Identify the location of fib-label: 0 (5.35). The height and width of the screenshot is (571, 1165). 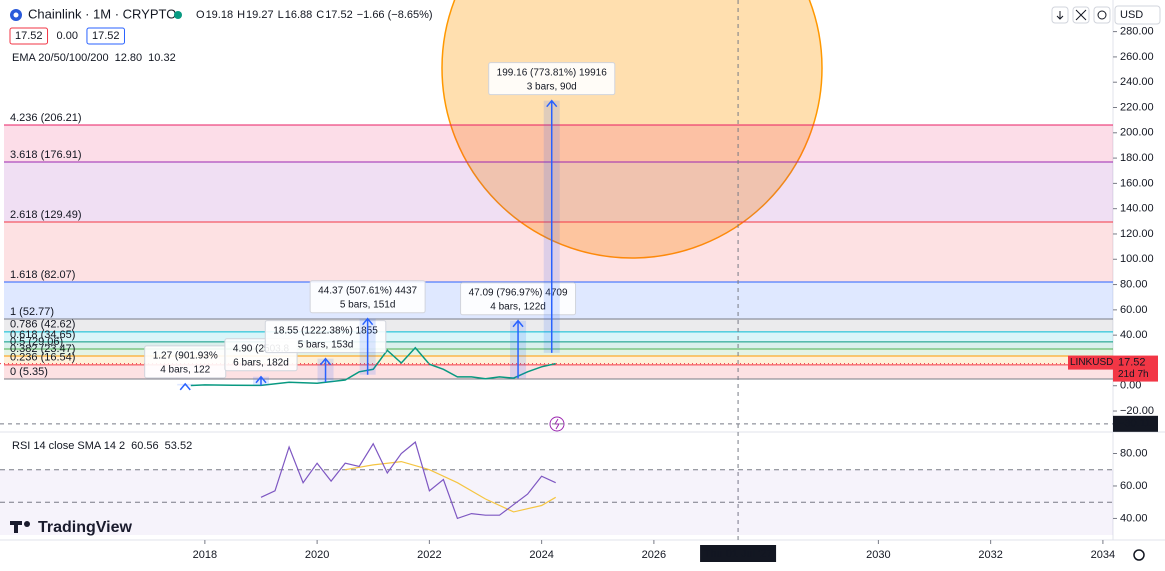
(29, 372).